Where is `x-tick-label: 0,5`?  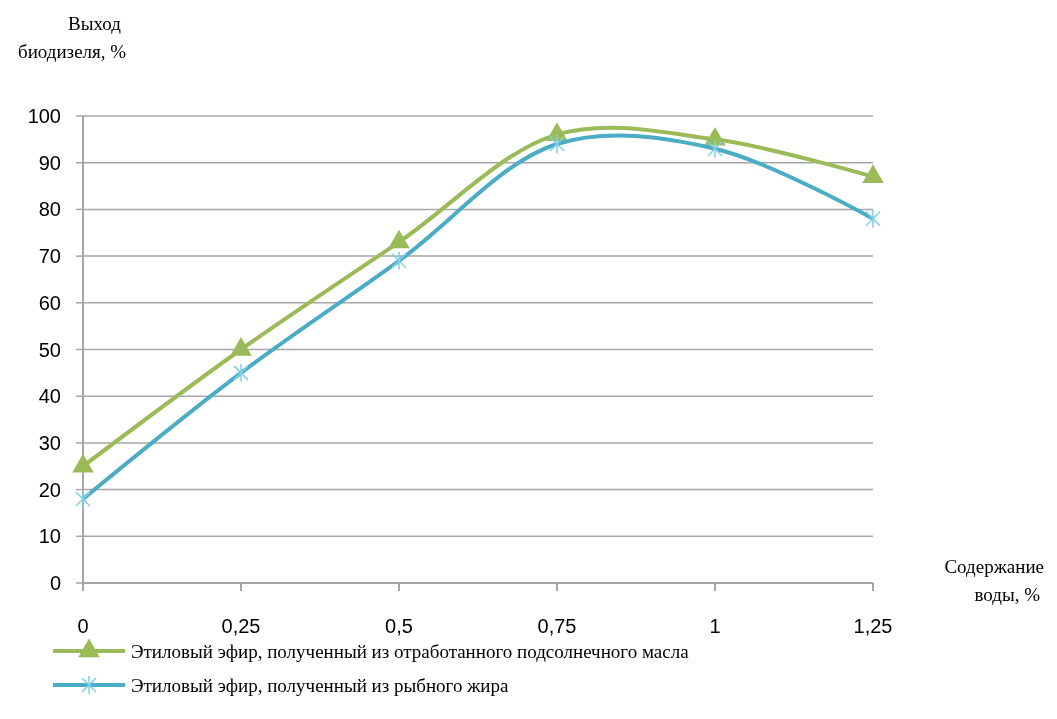 x-tick-label: 0,5 is located at coordinates (399, 626).